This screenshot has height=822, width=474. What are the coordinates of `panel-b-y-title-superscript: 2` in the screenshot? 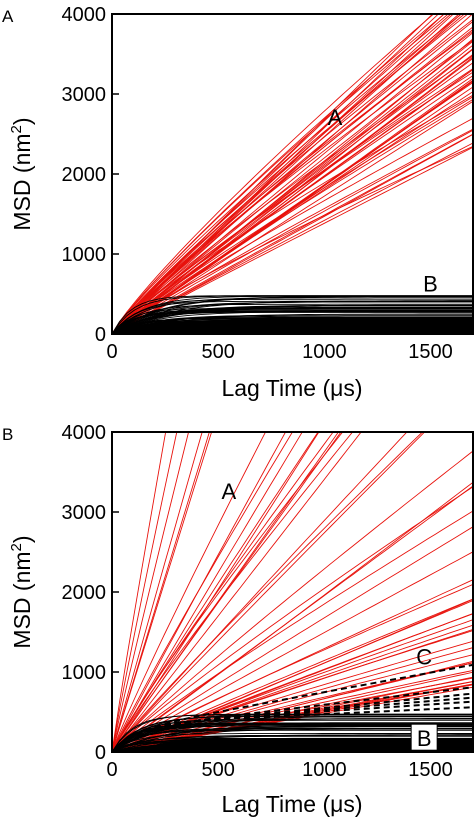 It's located at (16, 547).